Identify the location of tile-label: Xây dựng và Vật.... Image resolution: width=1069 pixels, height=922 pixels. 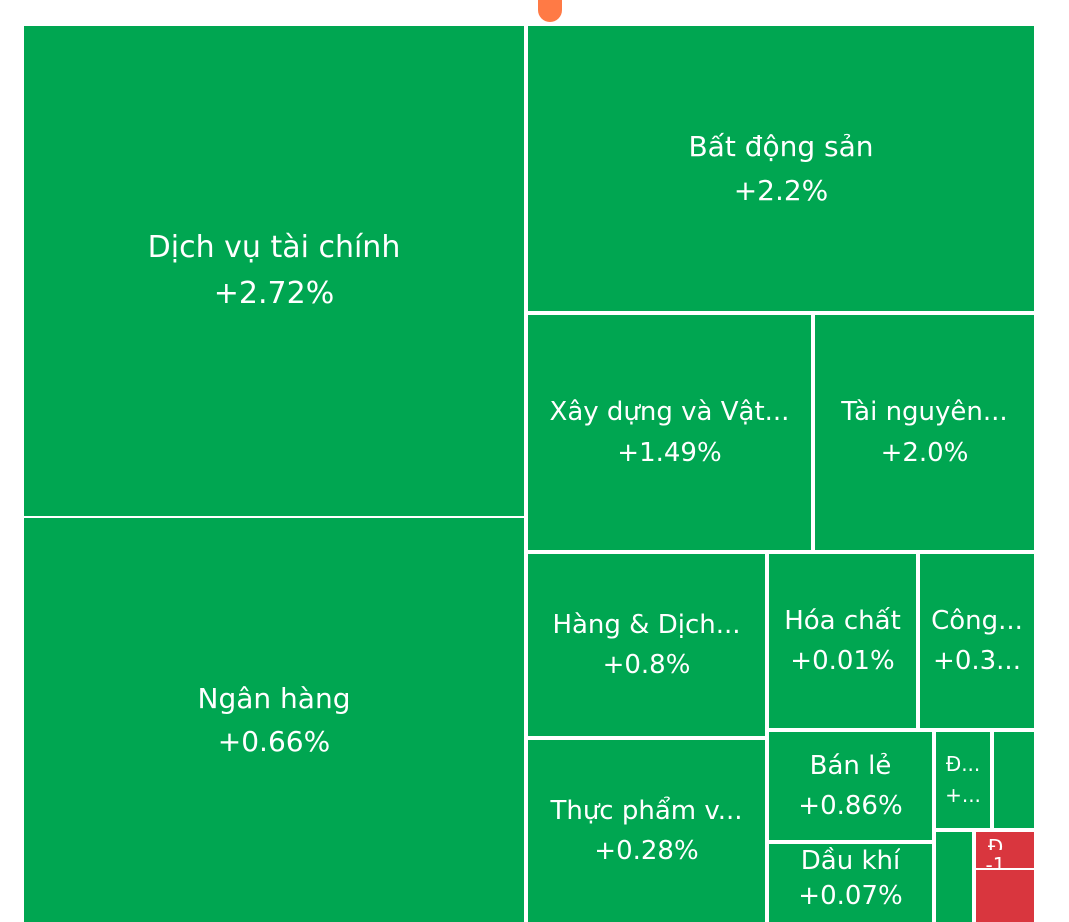
(669, 412).